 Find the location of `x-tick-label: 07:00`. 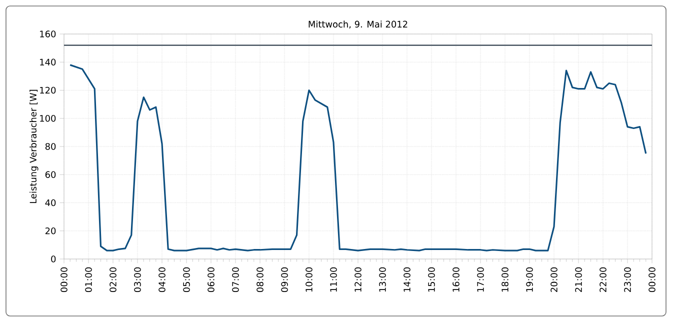

x-tick-label: 07:00 is located at coordinates (235, 279).